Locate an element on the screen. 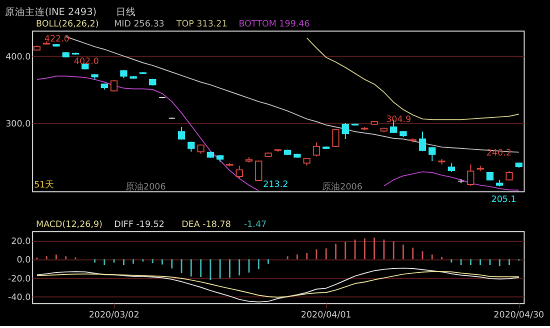 Image resolution: width=550 pixels, height=328 pixels. text: DIFF -19.52 is located at coordinates (139, 225).